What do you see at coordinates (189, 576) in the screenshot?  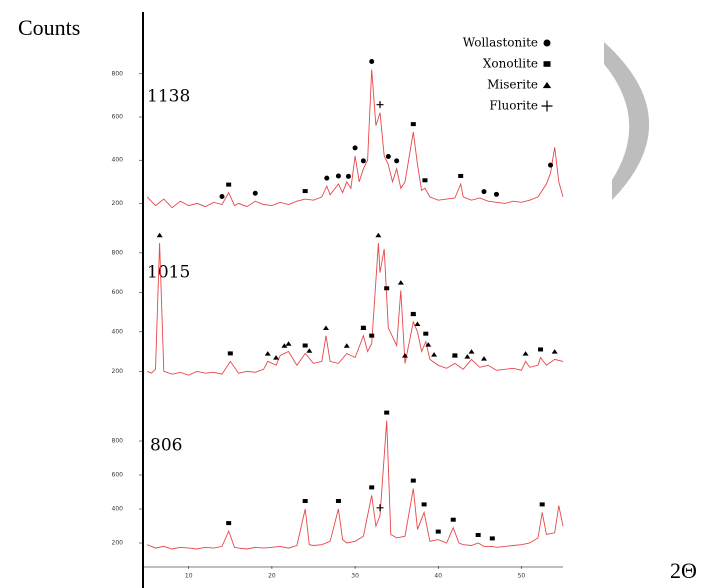 I see `tick: 10` at bounding box center [189, 576].